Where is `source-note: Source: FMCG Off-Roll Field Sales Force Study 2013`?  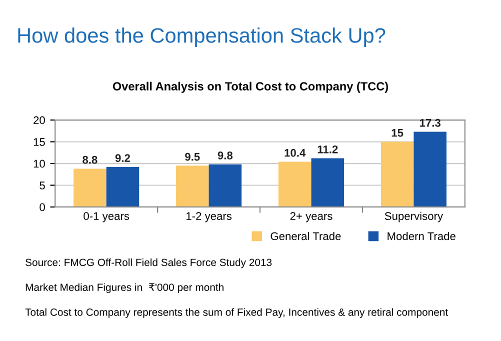
source-note: Source: FMCG Off-Roll Field Sales Force Study 2013 is located at coordinates (149, 263).